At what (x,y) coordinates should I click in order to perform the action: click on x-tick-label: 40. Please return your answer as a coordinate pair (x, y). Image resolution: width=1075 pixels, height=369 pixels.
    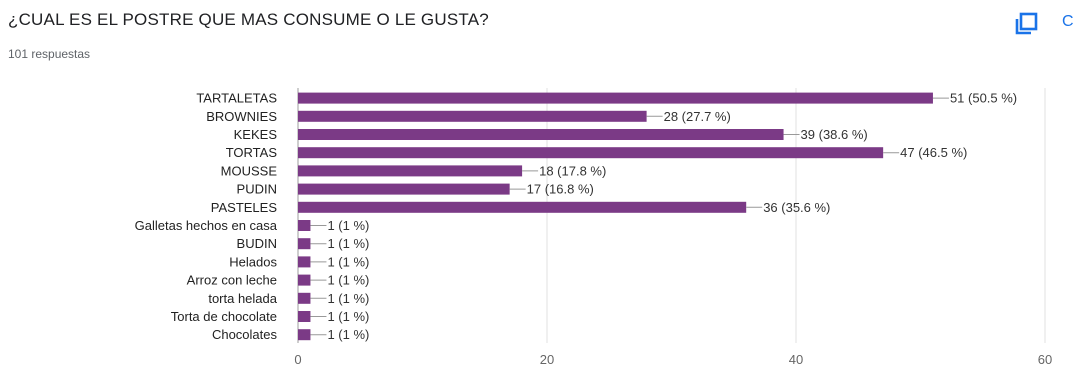
    Looking at the image, I should click on (796, 359).